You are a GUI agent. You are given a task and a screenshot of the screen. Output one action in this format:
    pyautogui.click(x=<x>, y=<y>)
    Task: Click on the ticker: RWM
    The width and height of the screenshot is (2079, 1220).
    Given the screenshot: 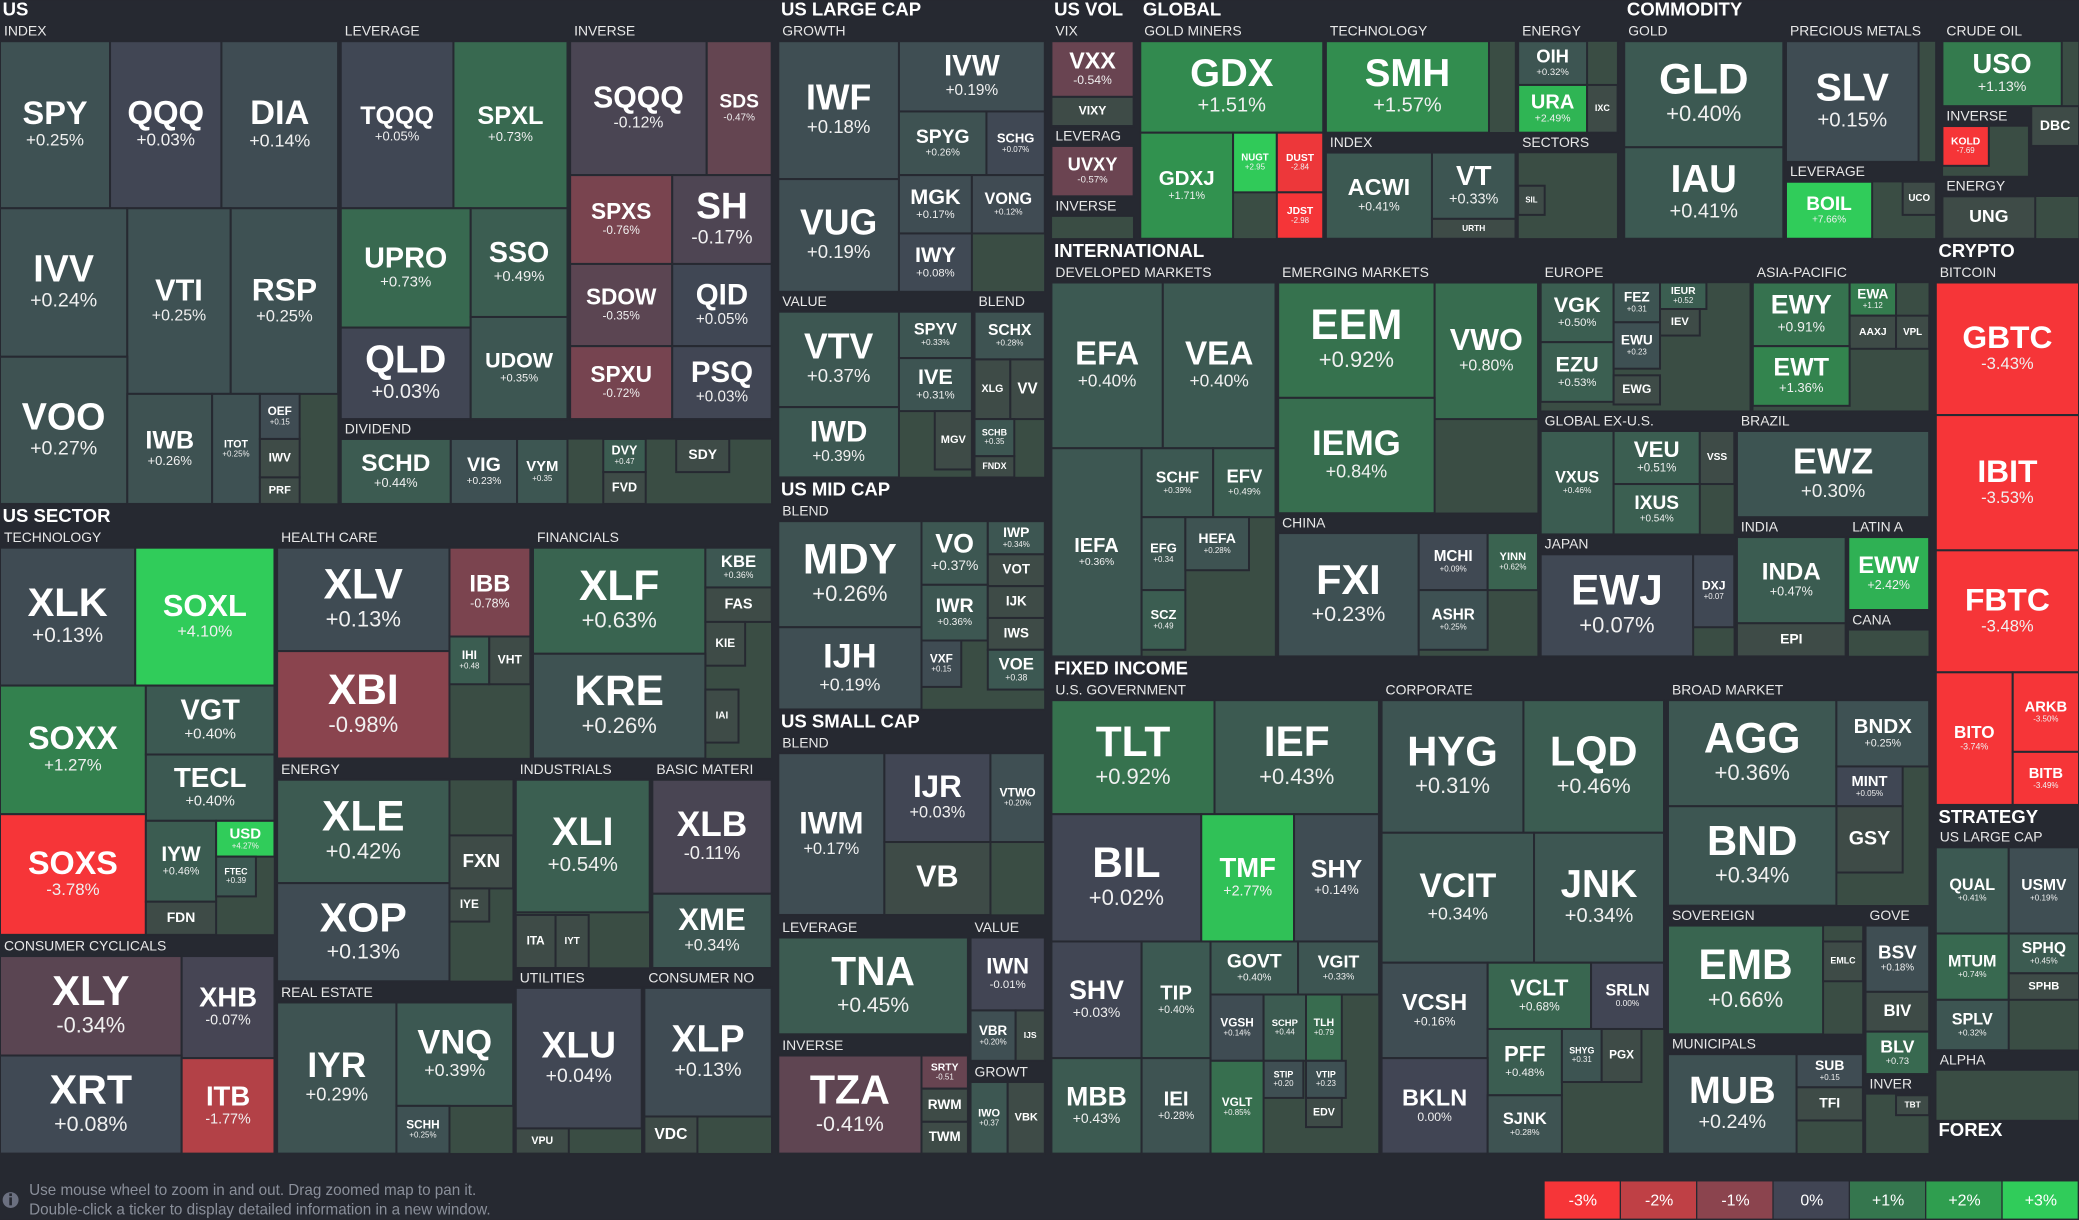 What is the action you would take?
    pyautogui.click(x=945, y=1104)
    